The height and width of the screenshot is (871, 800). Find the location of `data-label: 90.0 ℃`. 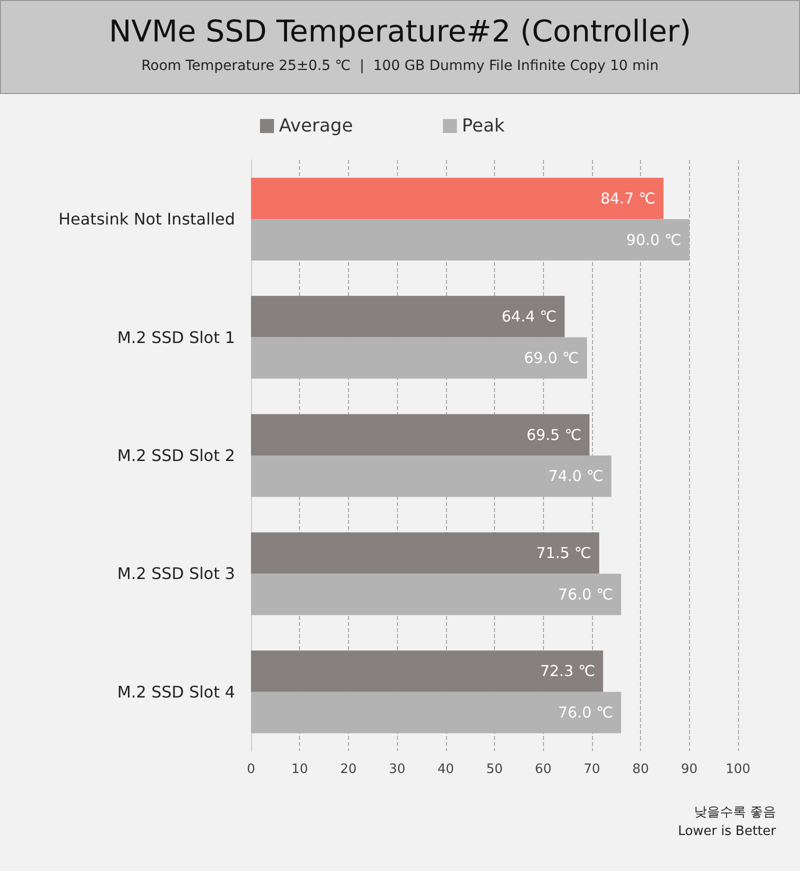

data-label: 90.0 ℃ is located at coordinates (654, 239).